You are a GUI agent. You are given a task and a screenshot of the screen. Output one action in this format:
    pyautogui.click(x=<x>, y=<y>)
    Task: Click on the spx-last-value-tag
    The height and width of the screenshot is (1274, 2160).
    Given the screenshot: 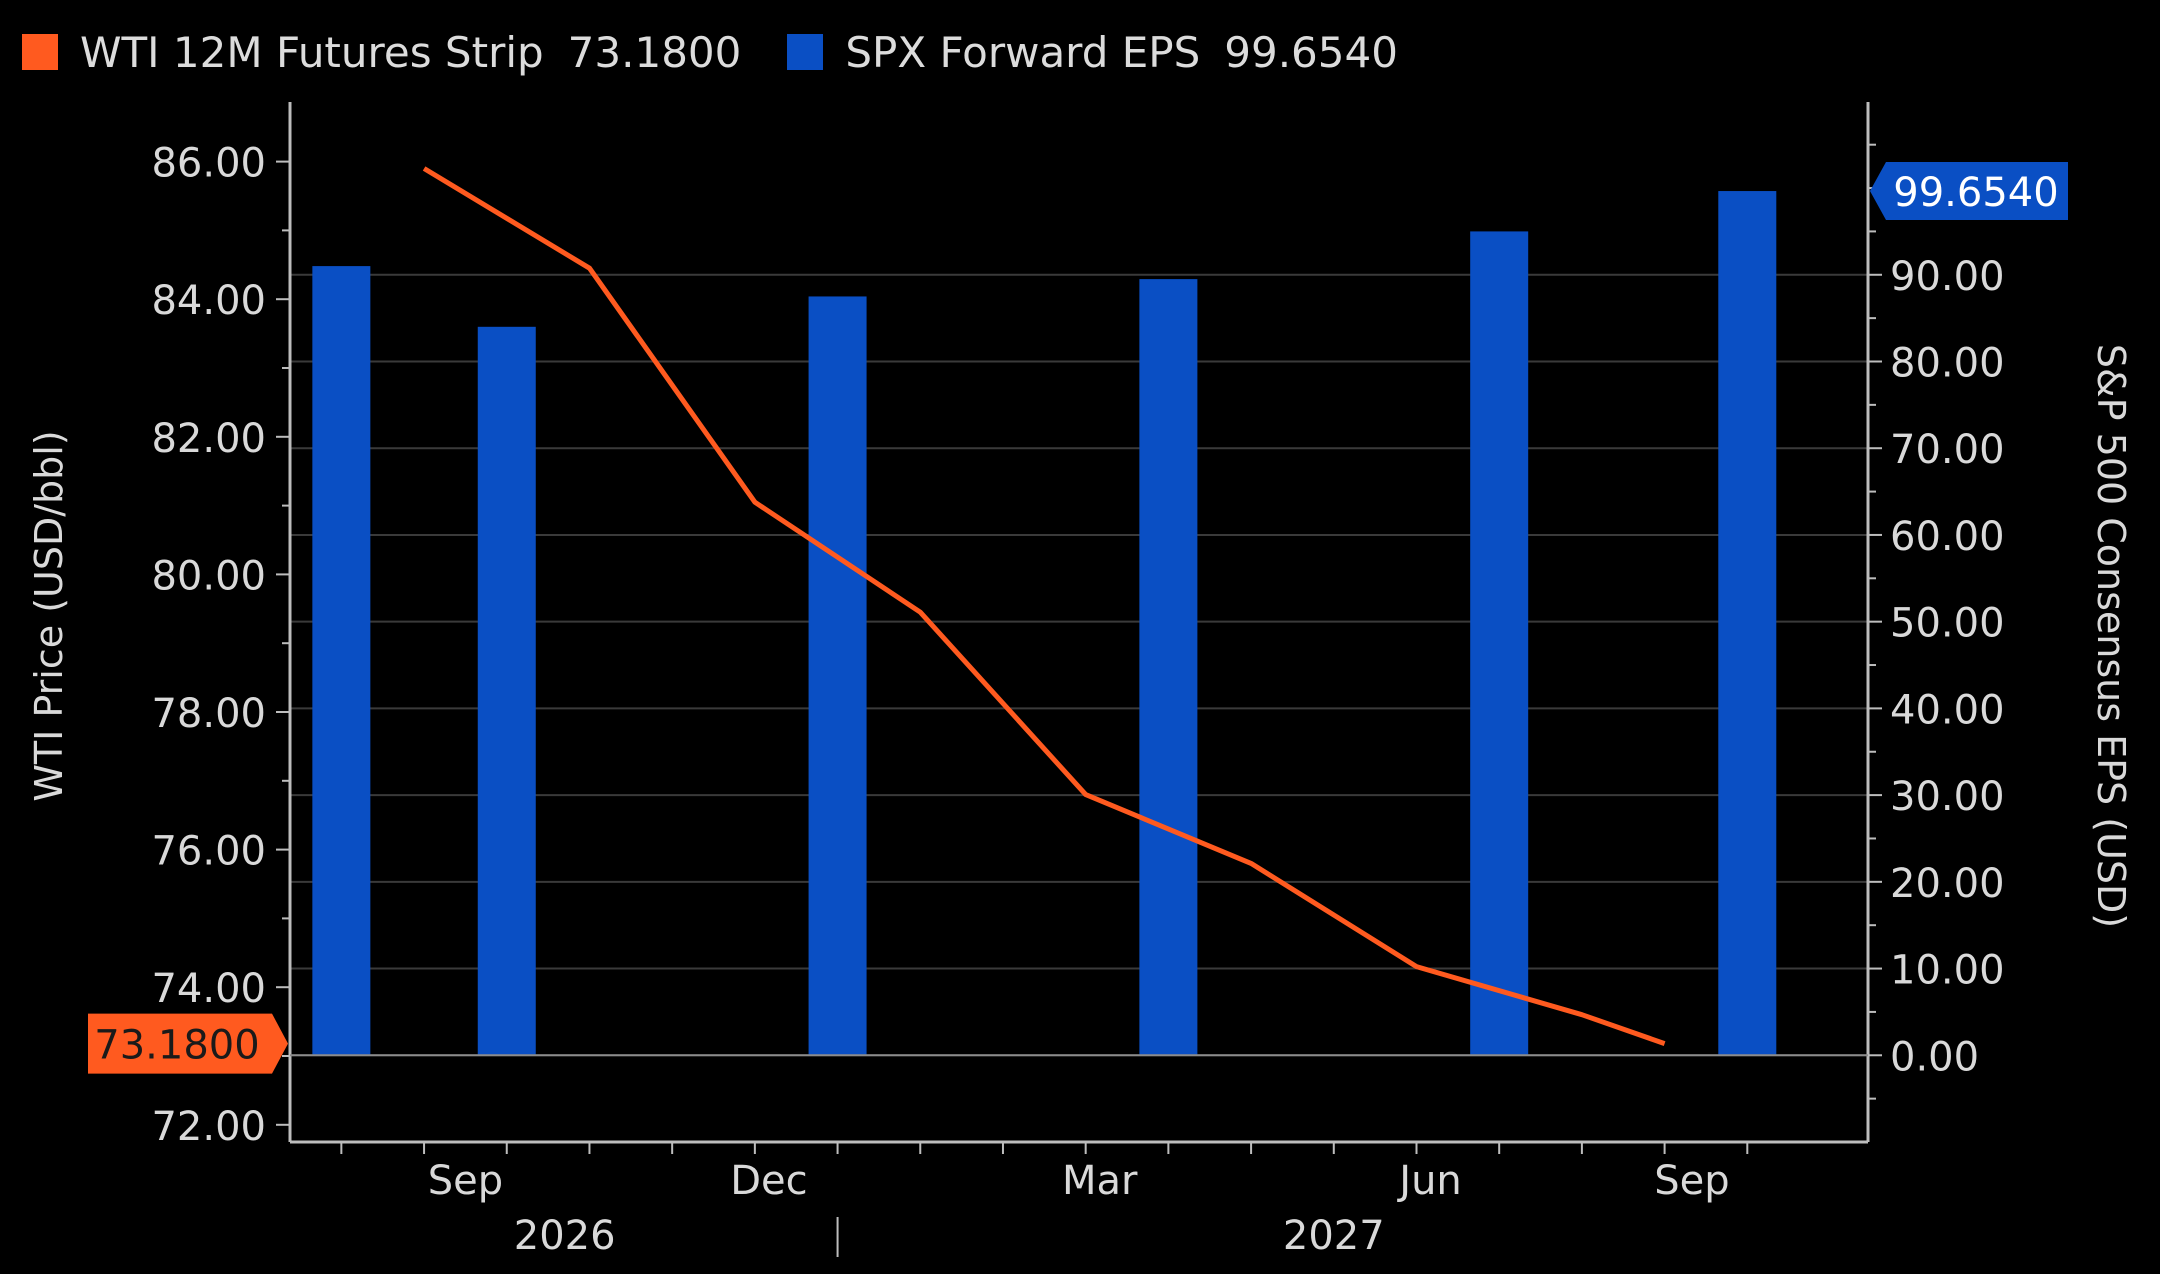 What is the action you would take?
    pyautogui.click(x=1969, y=191)
    